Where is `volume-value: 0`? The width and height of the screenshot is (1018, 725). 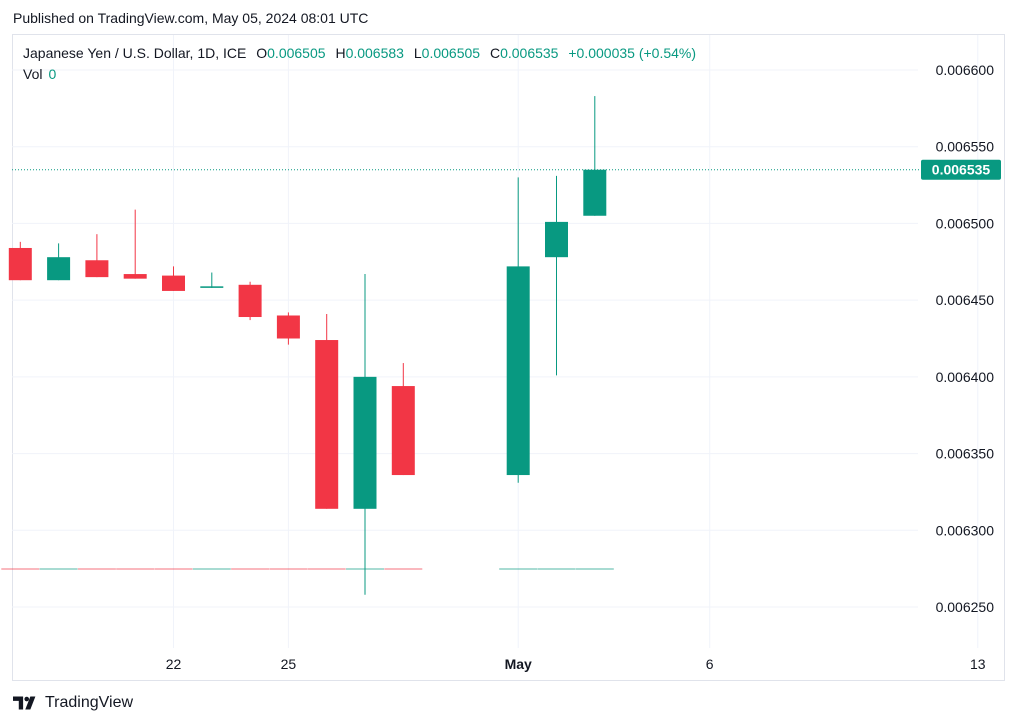
volume-value: 0 is located at coordinates (52, 74).